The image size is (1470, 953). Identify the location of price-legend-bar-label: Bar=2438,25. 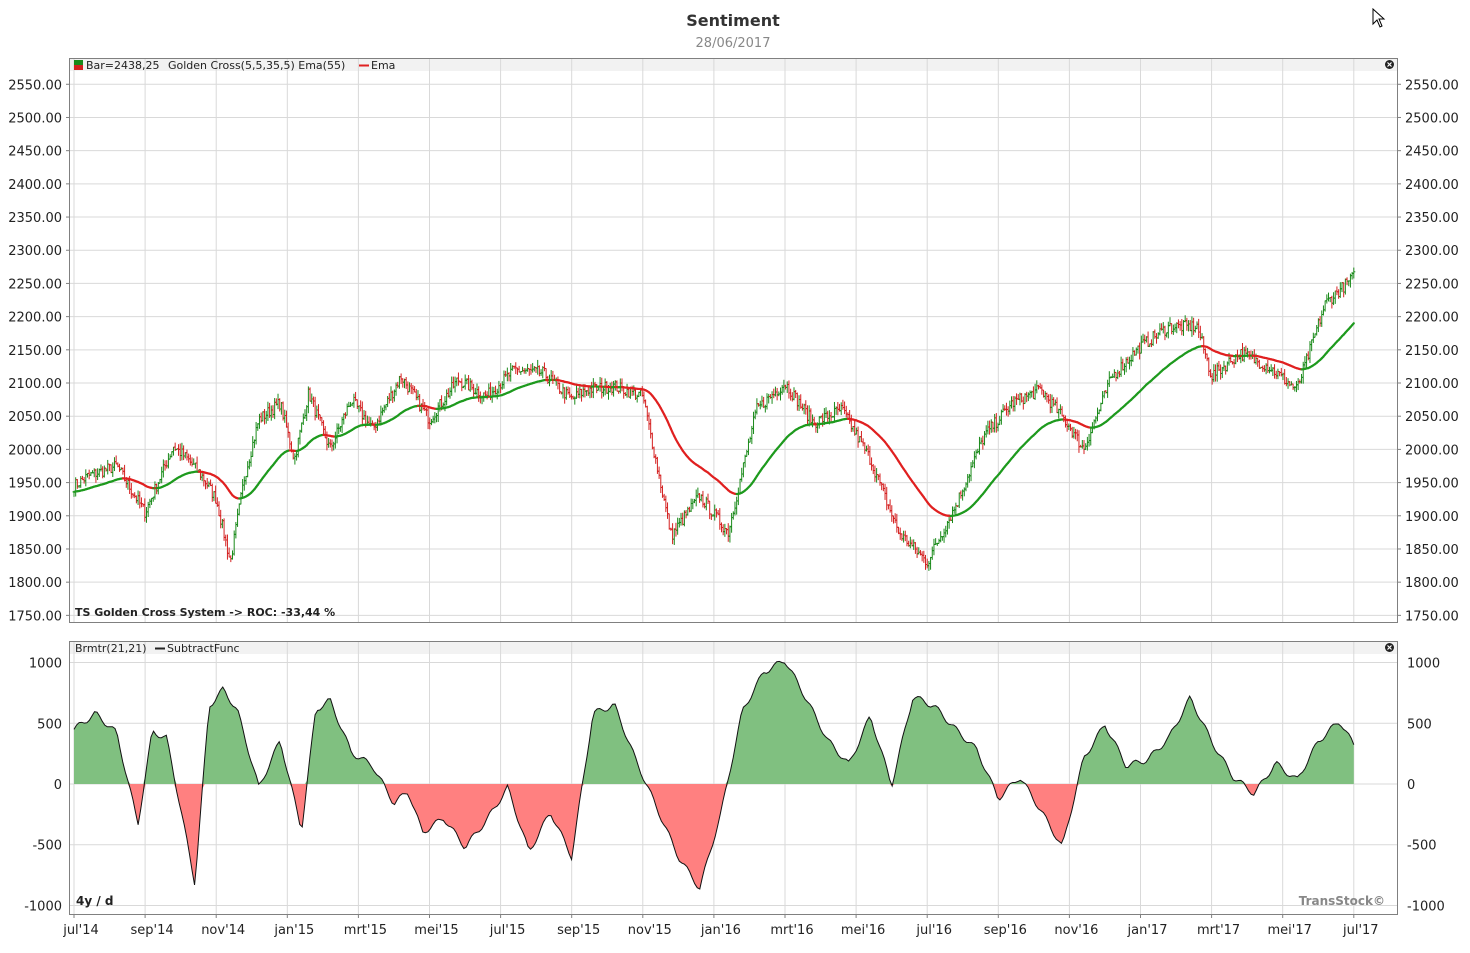
(123, 65).